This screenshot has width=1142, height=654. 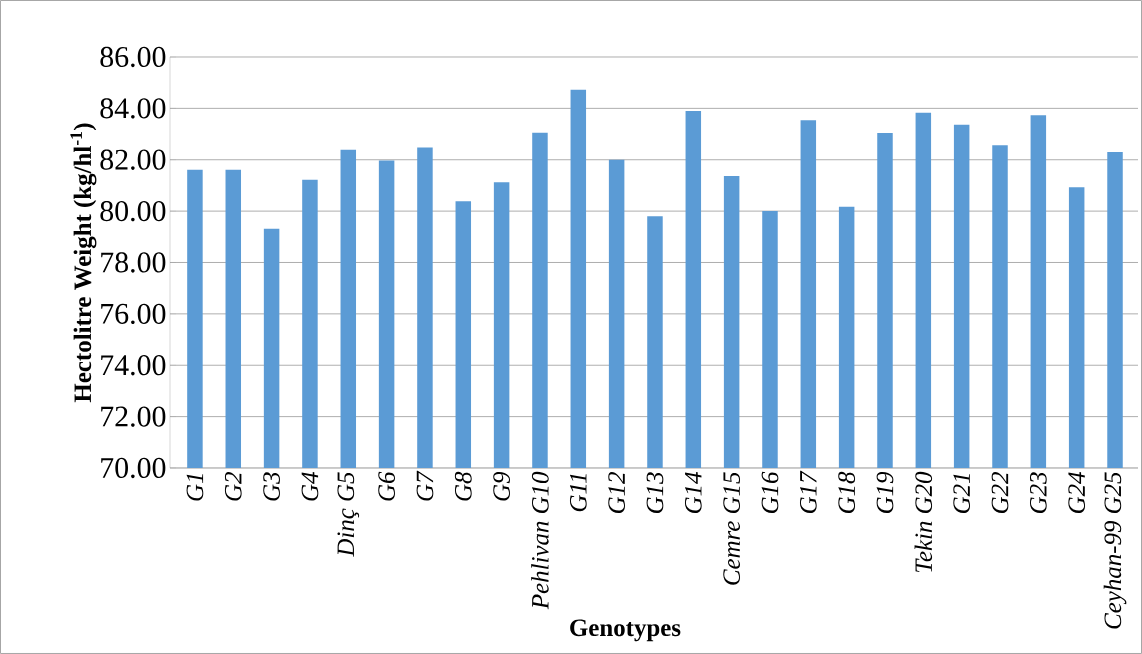 What do you see at coordinates (133, 365) in the screenshot?
I see `y-tick-label: 74.00` at bounding box center [133, 365].